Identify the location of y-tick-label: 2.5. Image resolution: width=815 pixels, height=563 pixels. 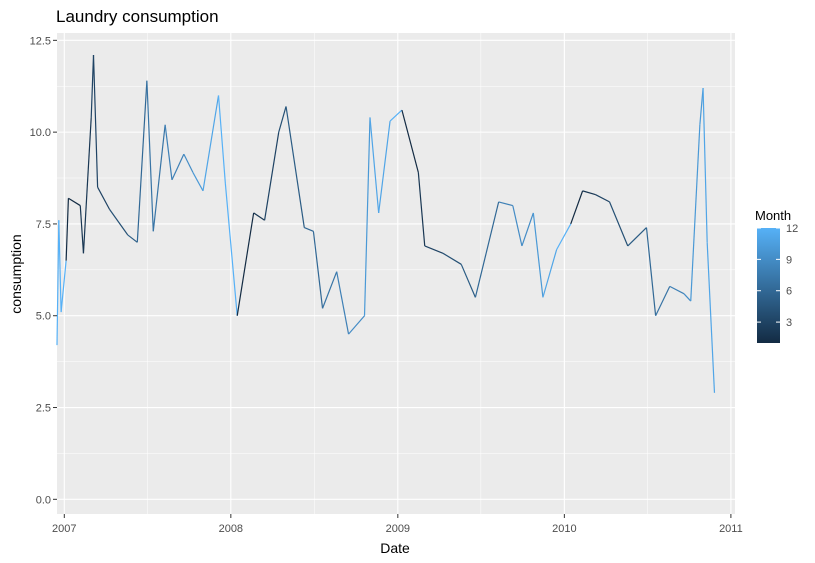
(43, 409).